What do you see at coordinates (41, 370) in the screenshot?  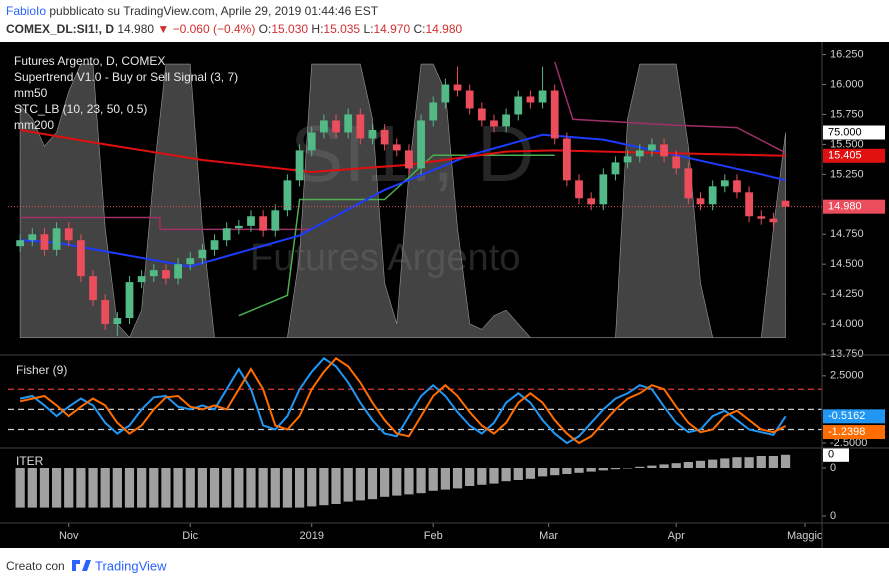 I see `pane-title: Fisher (9)` at bounding box center [41, 370].